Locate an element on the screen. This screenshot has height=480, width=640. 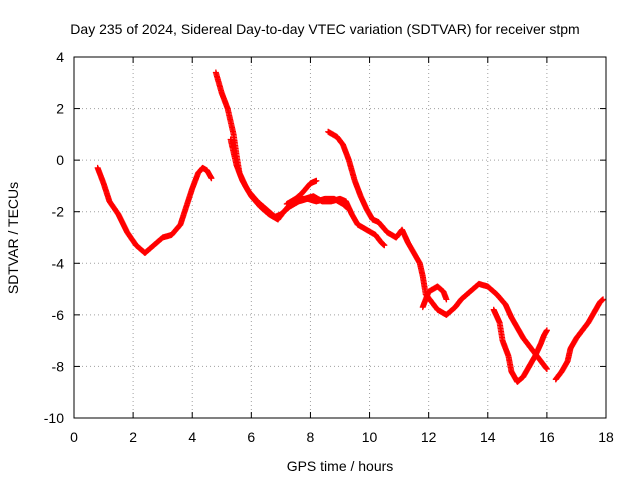
x-tick-label: 8 is located at coordinates (311, 437).